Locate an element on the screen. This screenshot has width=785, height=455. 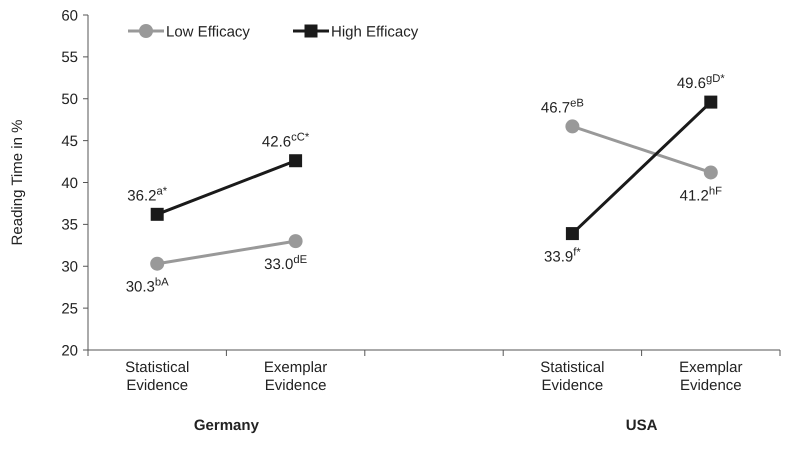
data-label: 46.7$^{eB}$ is located at coordinates (562, 106).